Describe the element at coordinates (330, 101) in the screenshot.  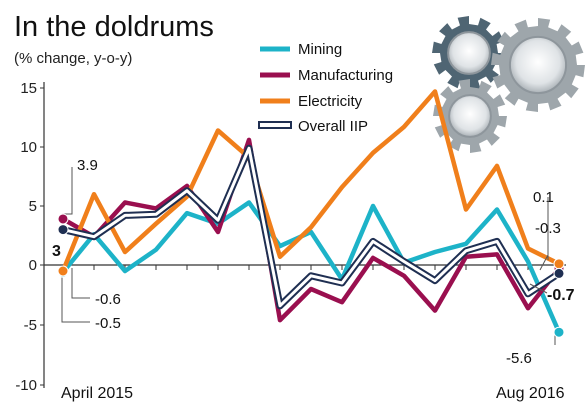
I see `legend-label-electricity: Electricity` at that location.